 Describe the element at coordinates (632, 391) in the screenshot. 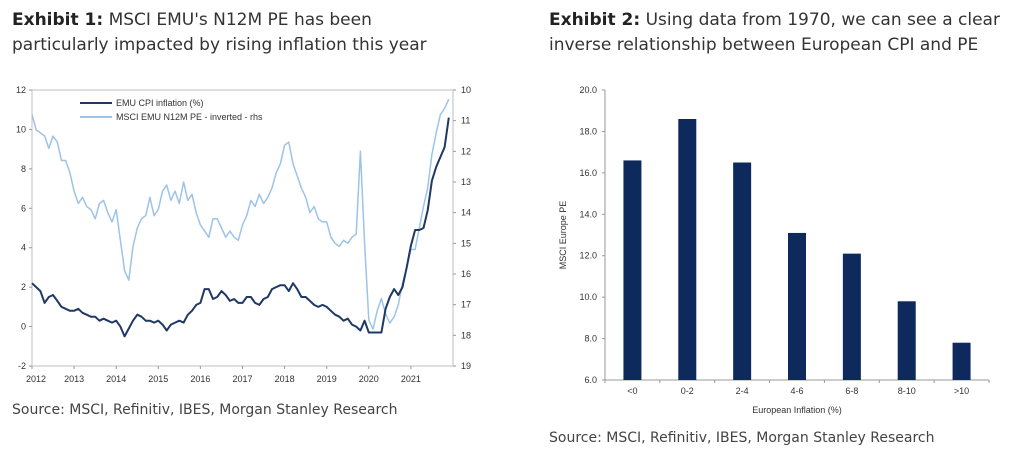

I see `x-axis-category-label: <0` at that location.